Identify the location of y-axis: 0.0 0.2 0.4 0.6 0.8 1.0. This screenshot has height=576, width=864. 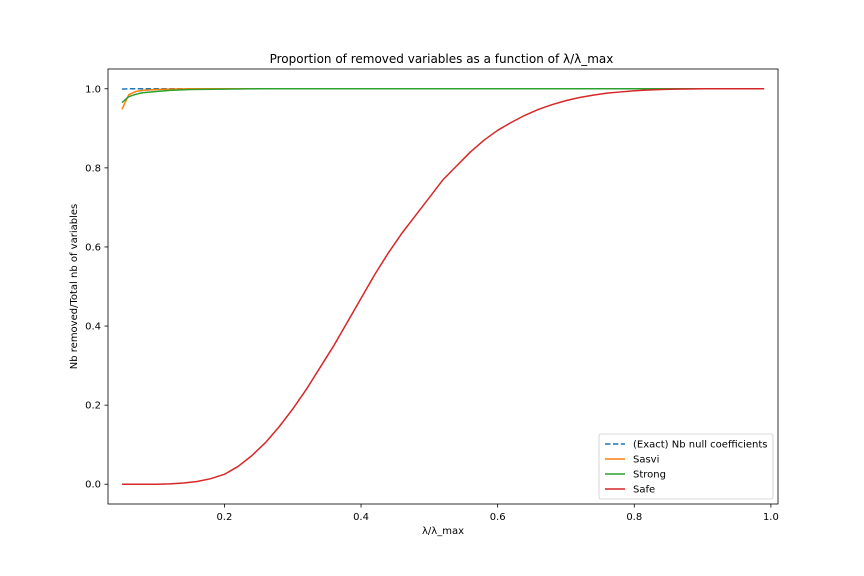
(96, 287).